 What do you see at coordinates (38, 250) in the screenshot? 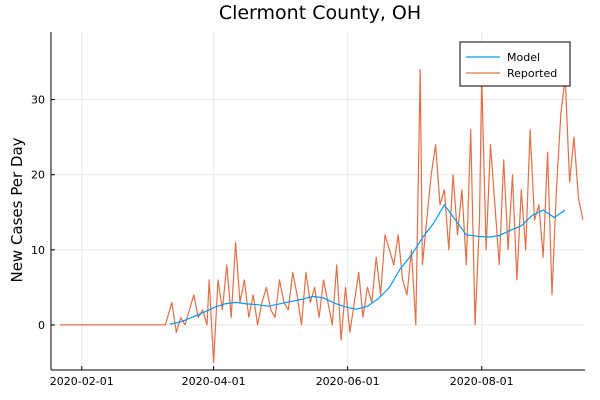
I see `y-tick-label: 10` at bounding box center [38, 250].